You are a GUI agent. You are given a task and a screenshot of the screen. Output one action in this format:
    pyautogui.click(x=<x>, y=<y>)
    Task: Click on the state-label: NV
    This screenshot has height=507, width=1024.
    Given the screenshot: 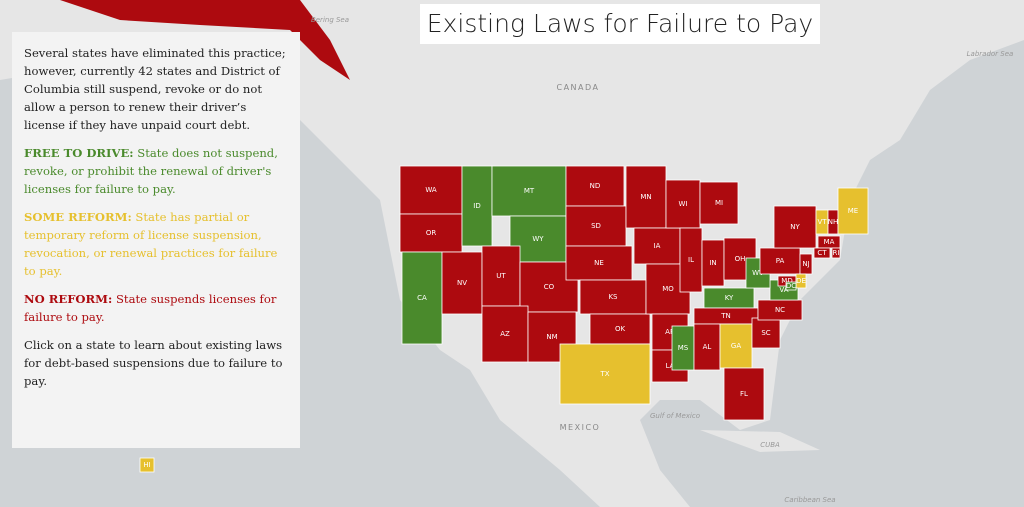 What is the action you would take?
    pyautogui.click(x=462, y=283)
    